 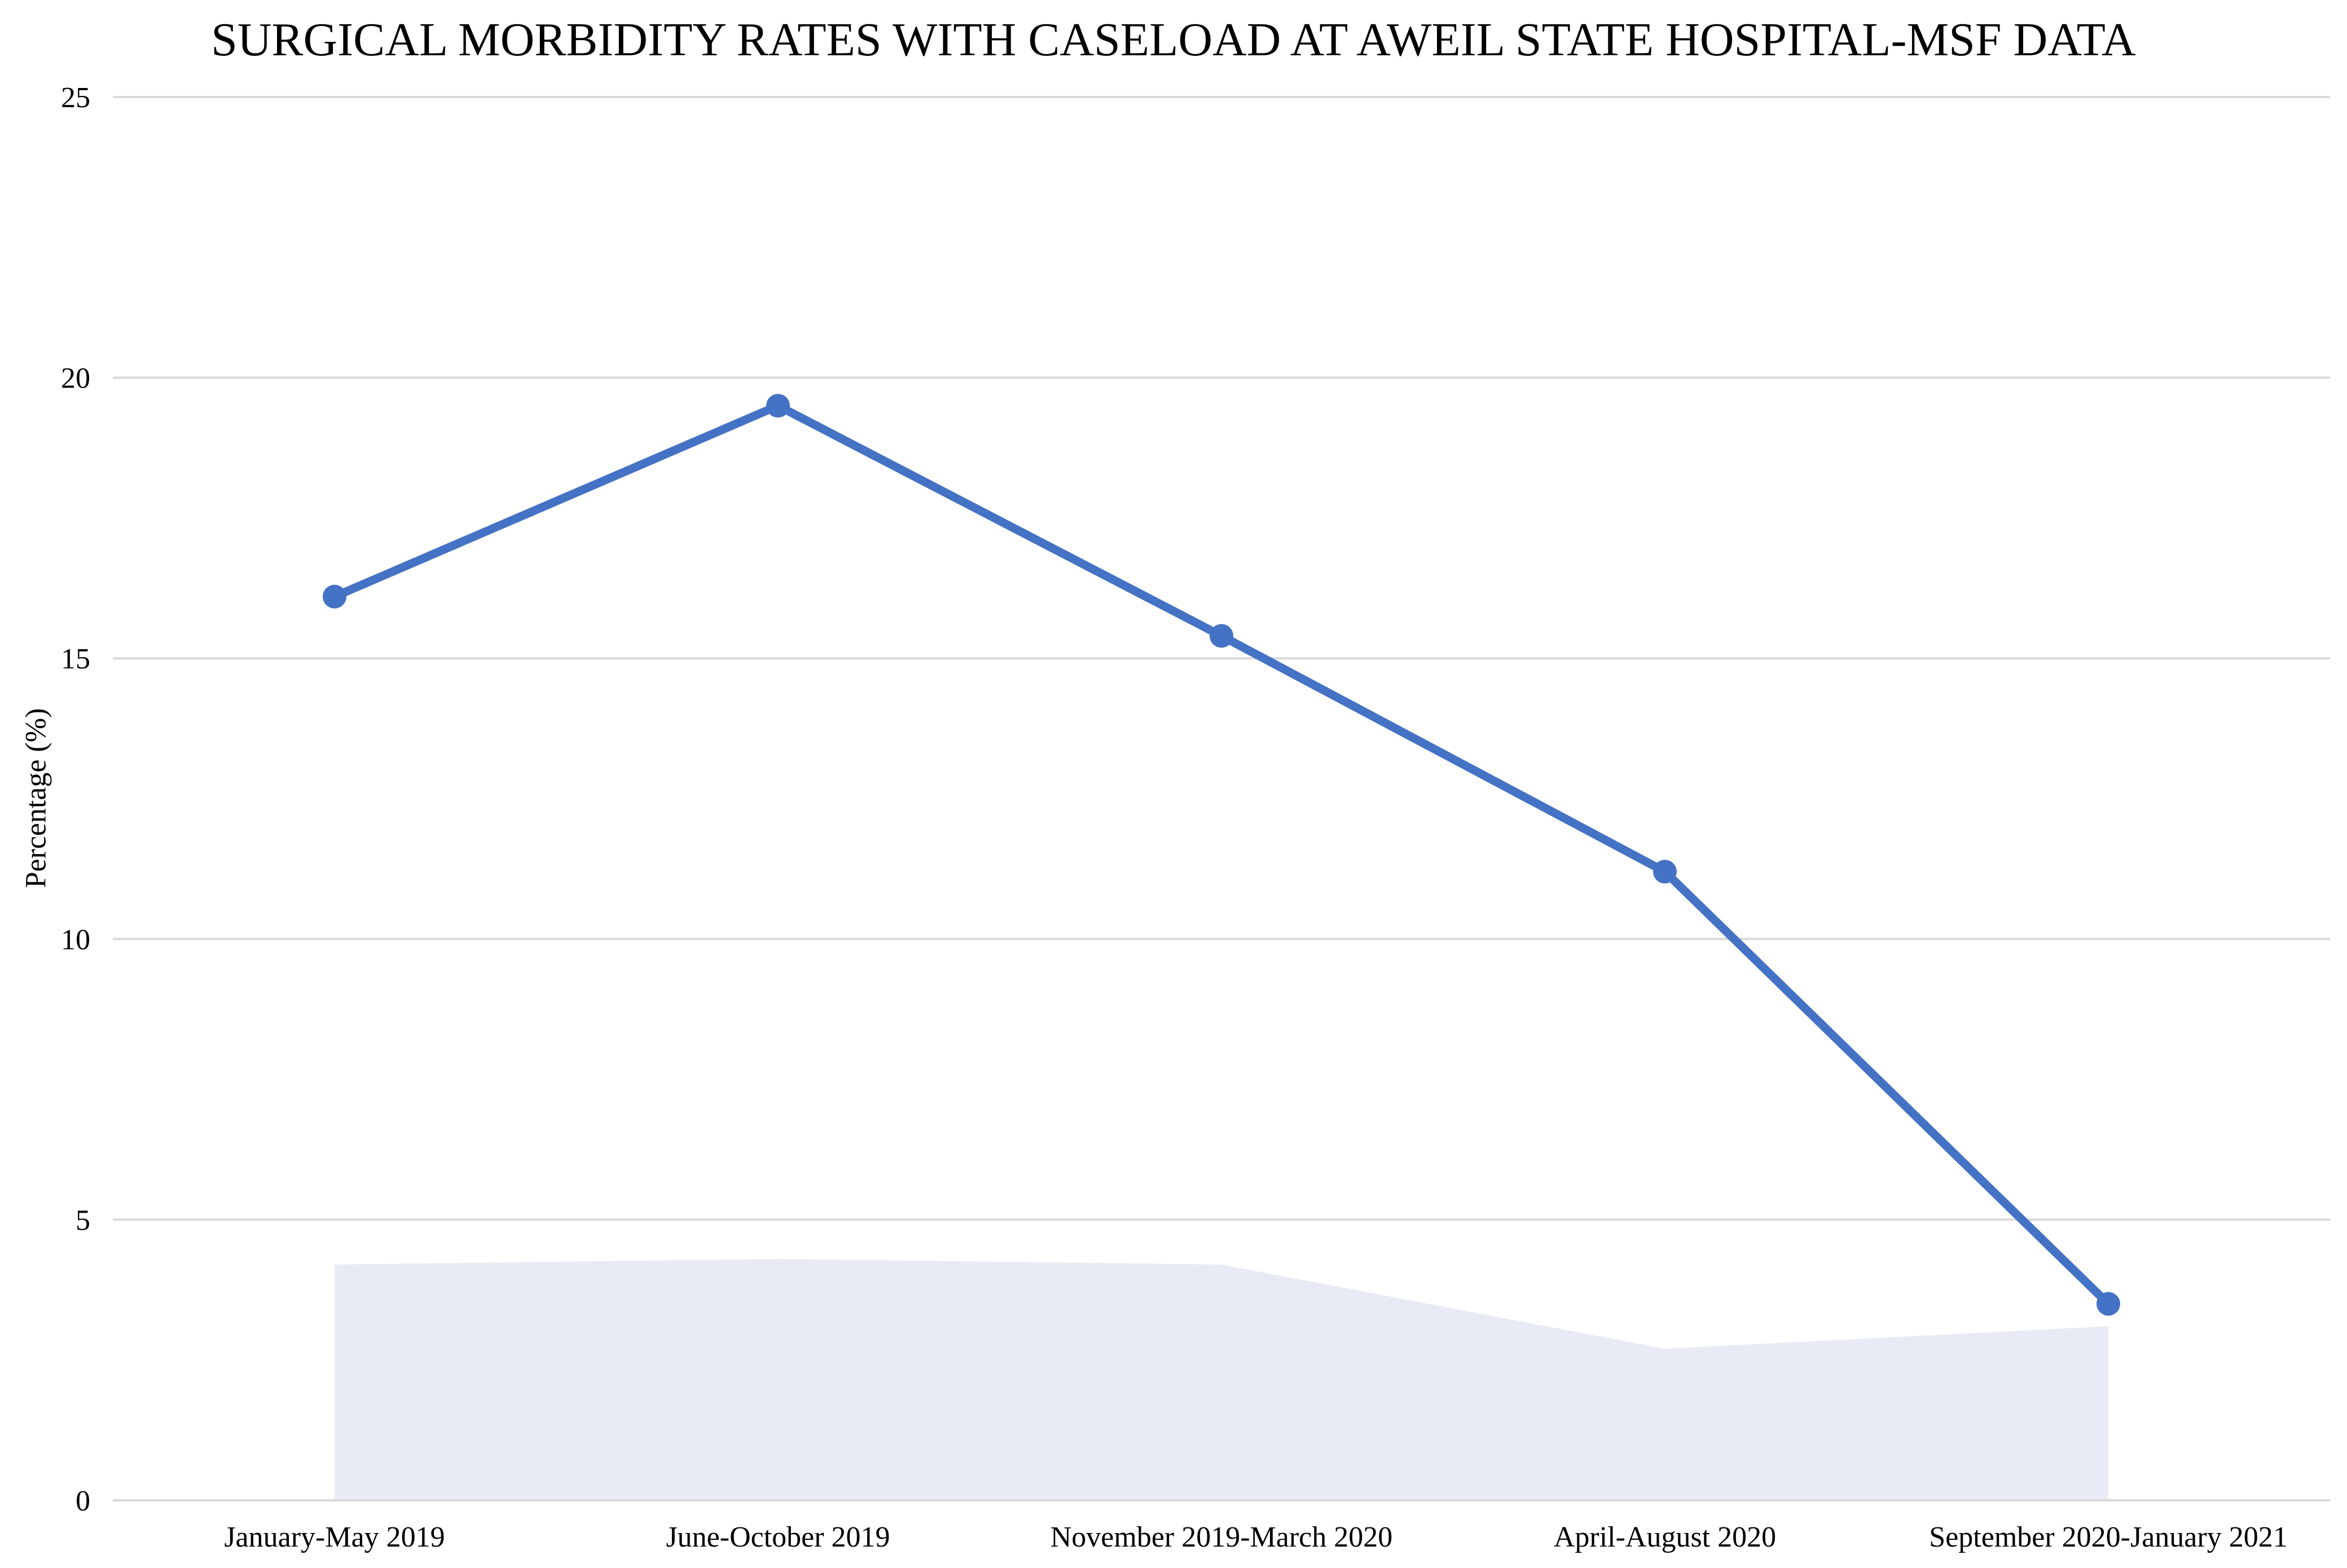 I want to click on y-tick-label: 5, so click(x=83, y=1220).